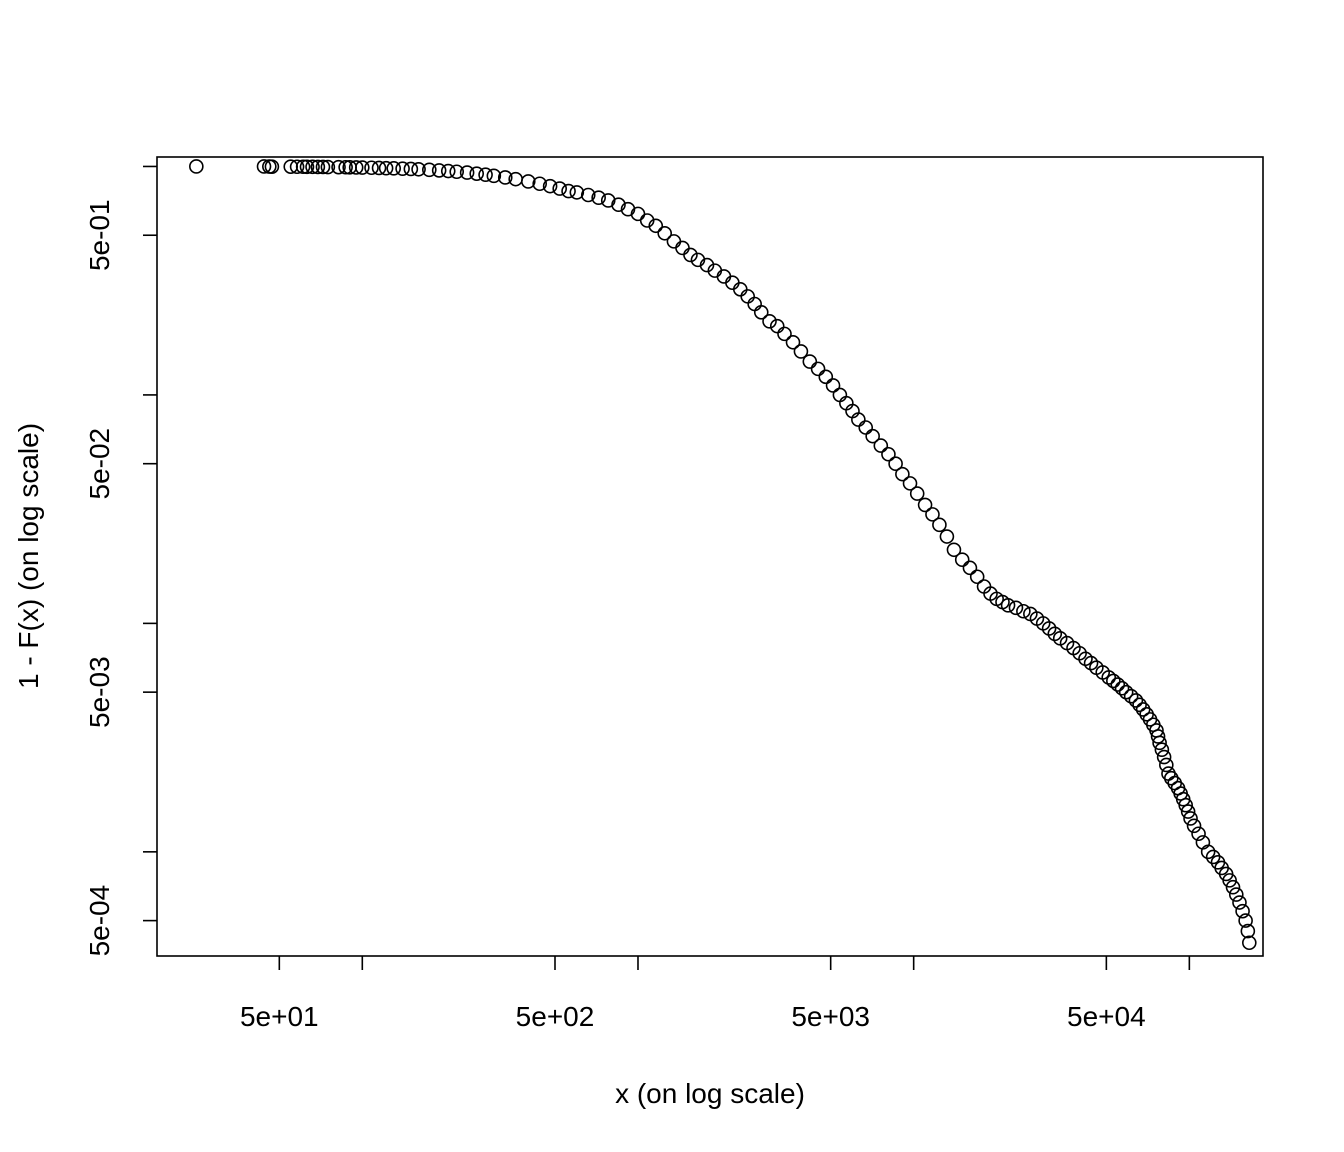  Describe the element at coordinates (279, 1016) in the screenshot. I see `x-tick-label: 5e+01` at that location.